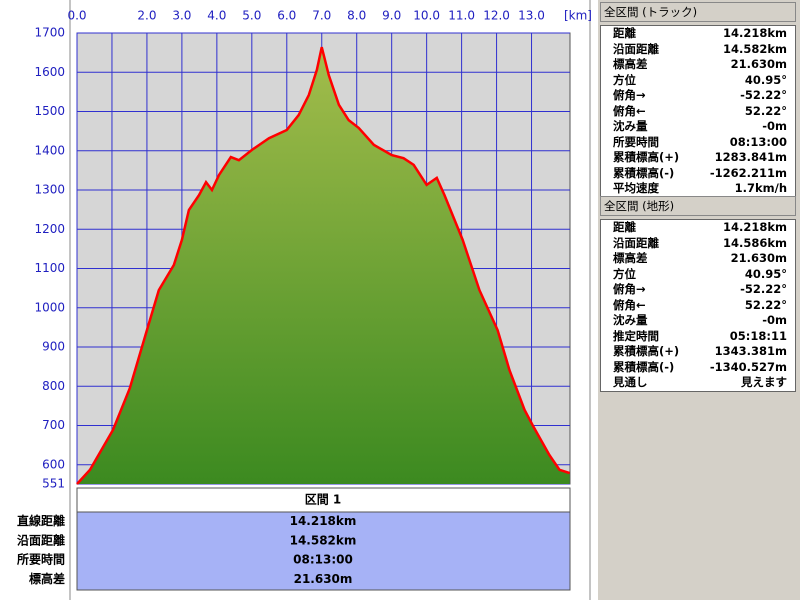  Describe the element at coordinates (496, 16) in the screenshot. I see `x-tick-label: 12.0` at that location.